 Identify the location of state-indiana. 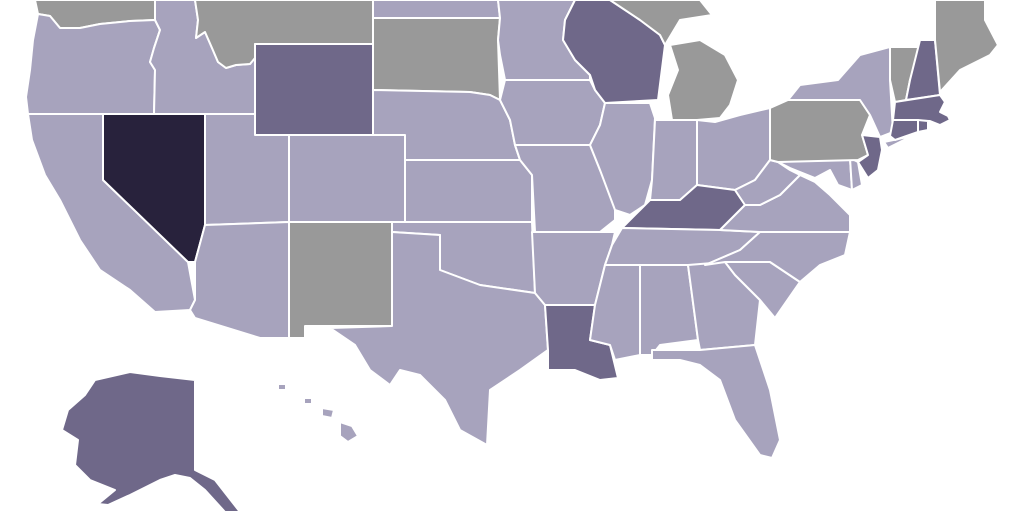
(673, 160).